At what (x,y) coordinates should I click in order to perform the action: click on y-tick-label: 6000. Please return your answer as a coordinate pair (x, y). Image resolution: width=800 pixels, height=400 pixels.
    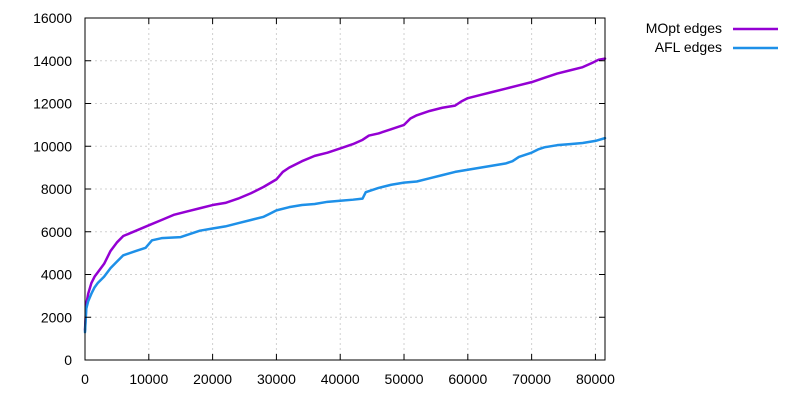
    Looking at the image, I should click on (56, 232).